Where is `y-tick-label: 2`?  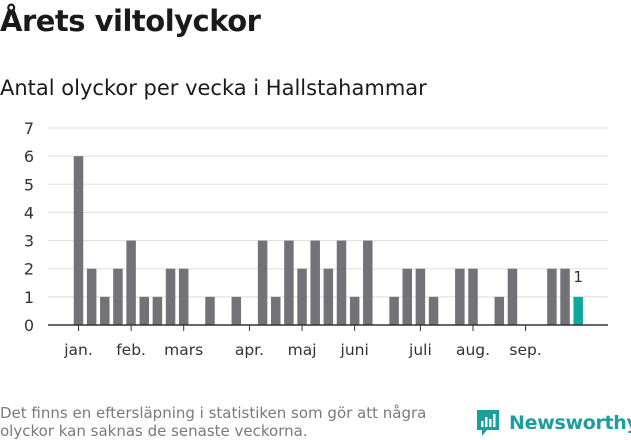
y-tick-label: 2 is located at coordinates (29, 269).